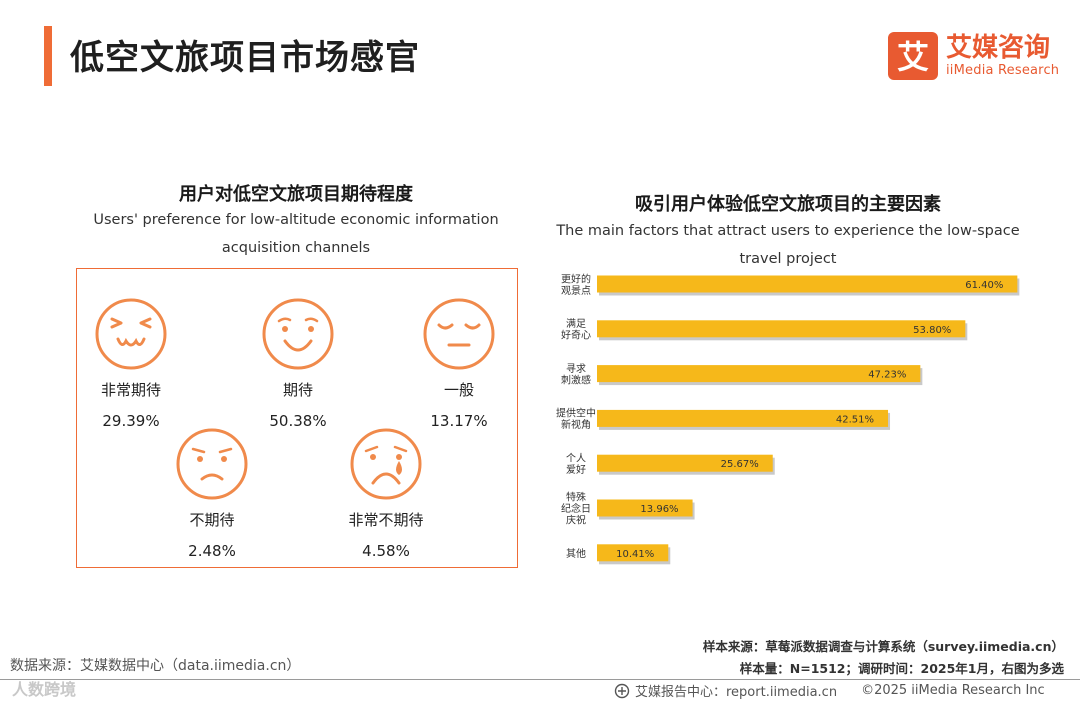 This screenshot has width=1080, height=702. I want to click on face-expecting: 期待 50.38%, so click(298, 363).